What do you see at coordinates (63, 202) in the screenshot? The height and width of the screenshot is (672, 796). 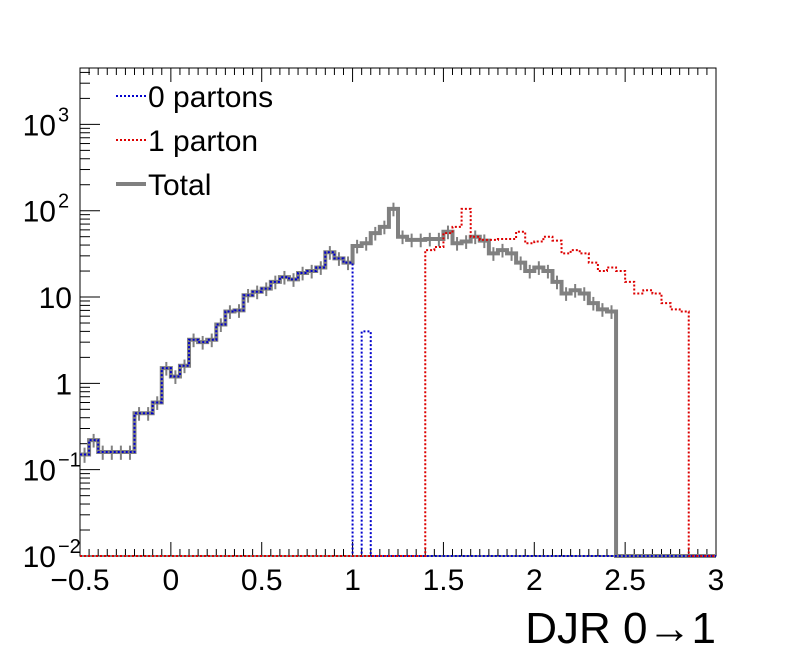 I see `y-tick-exponent: 2` at bounding box center [63, 202].